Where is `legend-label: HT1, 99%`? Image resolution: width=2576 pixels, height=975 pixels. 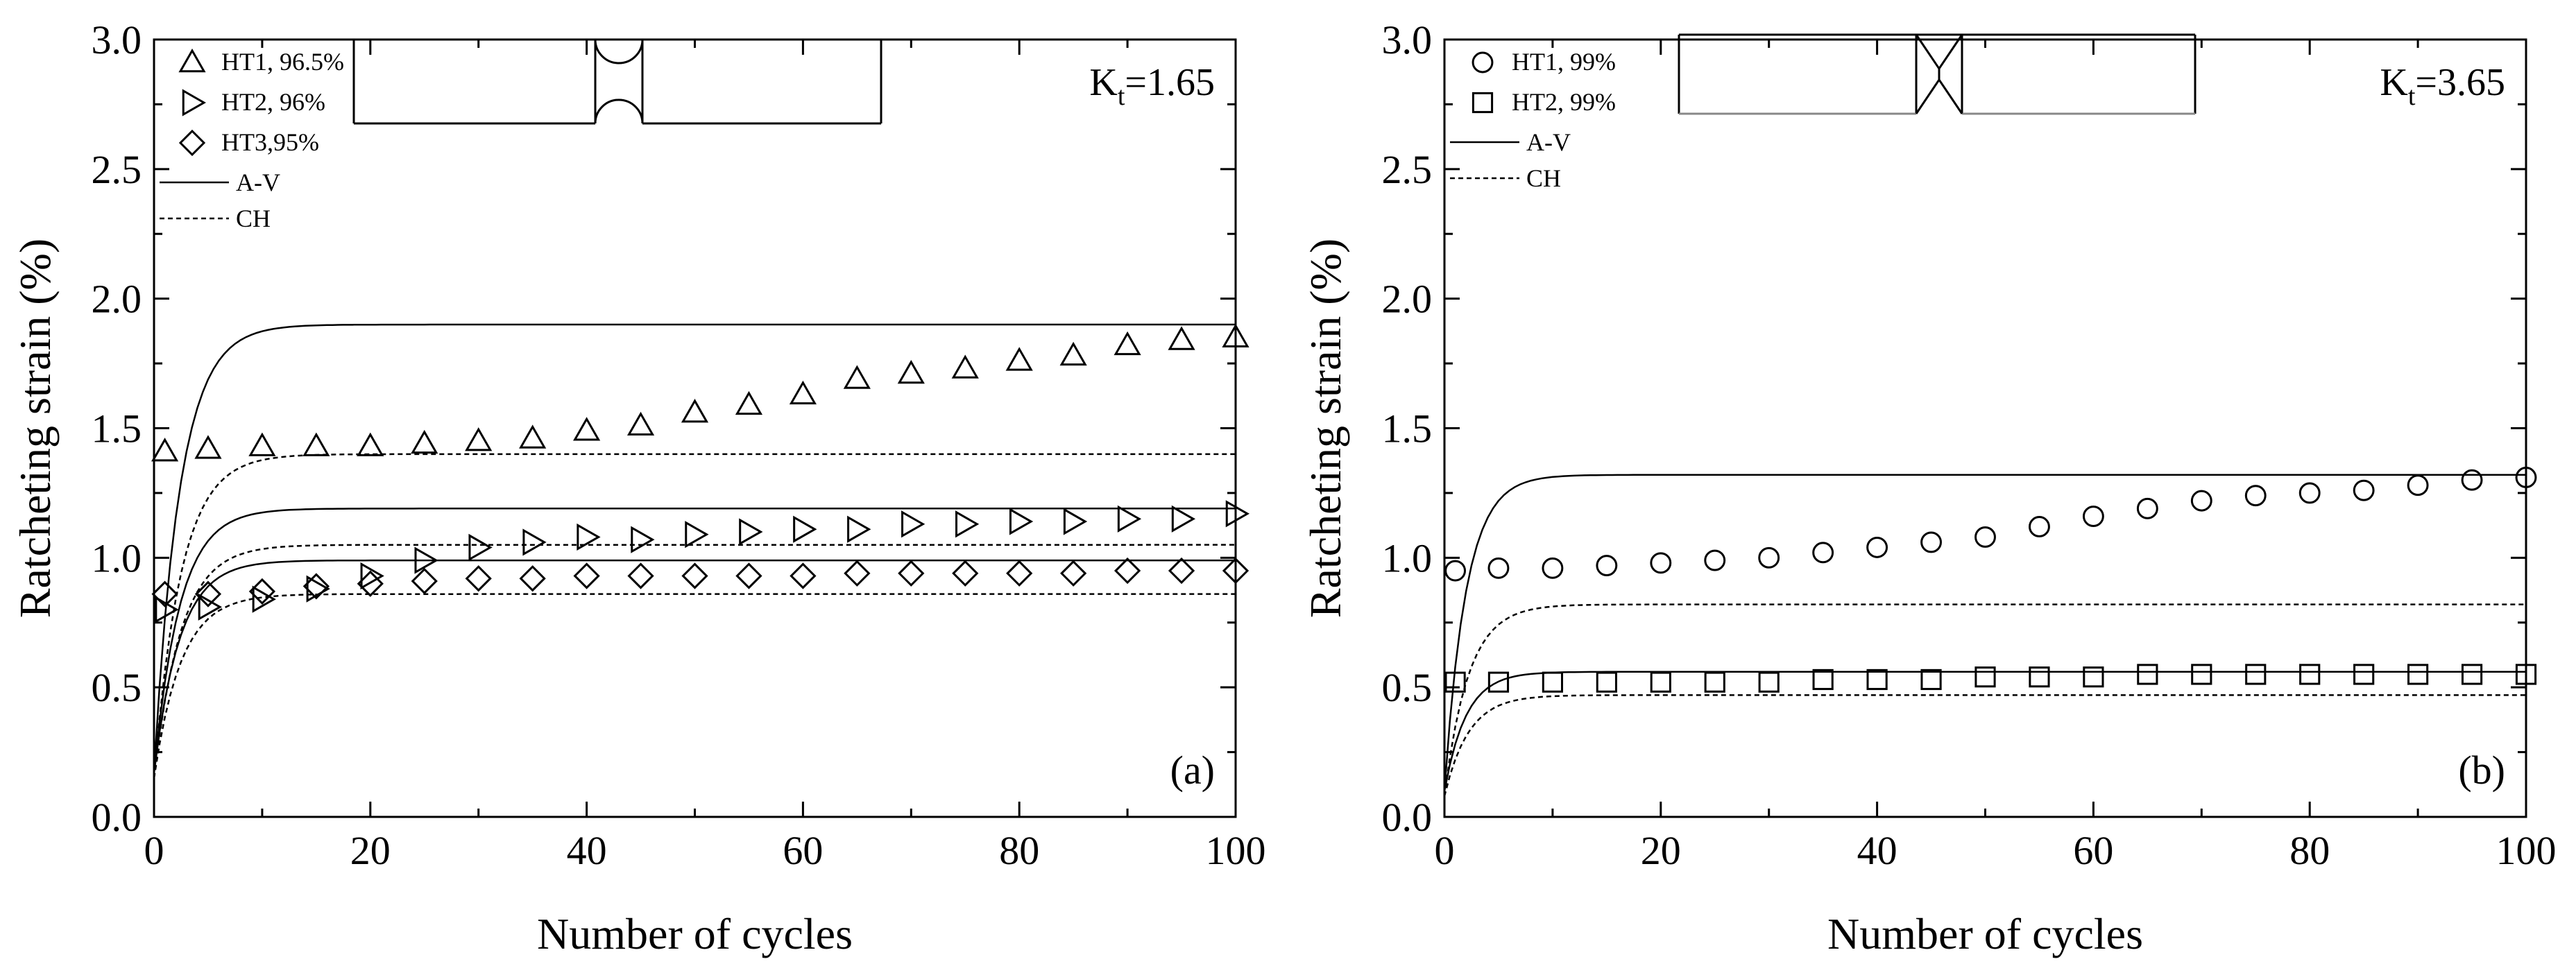 legend-label: HT1, 99% is located at coordinates (1564, 62).